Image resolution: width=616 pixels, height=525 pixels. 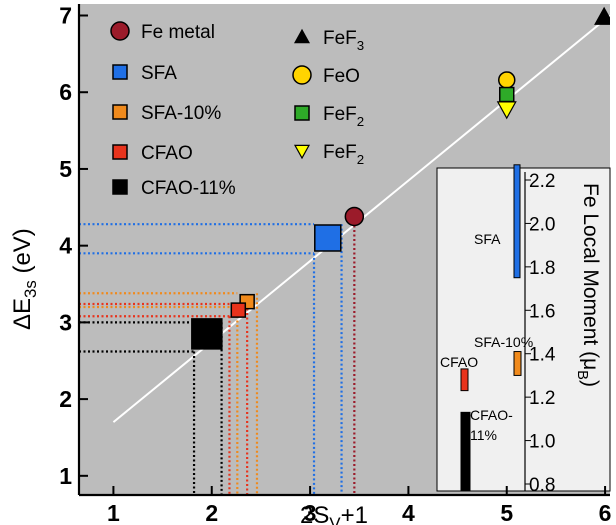 I want to click on x-tick-label: 4, so click(x=408, y=512).